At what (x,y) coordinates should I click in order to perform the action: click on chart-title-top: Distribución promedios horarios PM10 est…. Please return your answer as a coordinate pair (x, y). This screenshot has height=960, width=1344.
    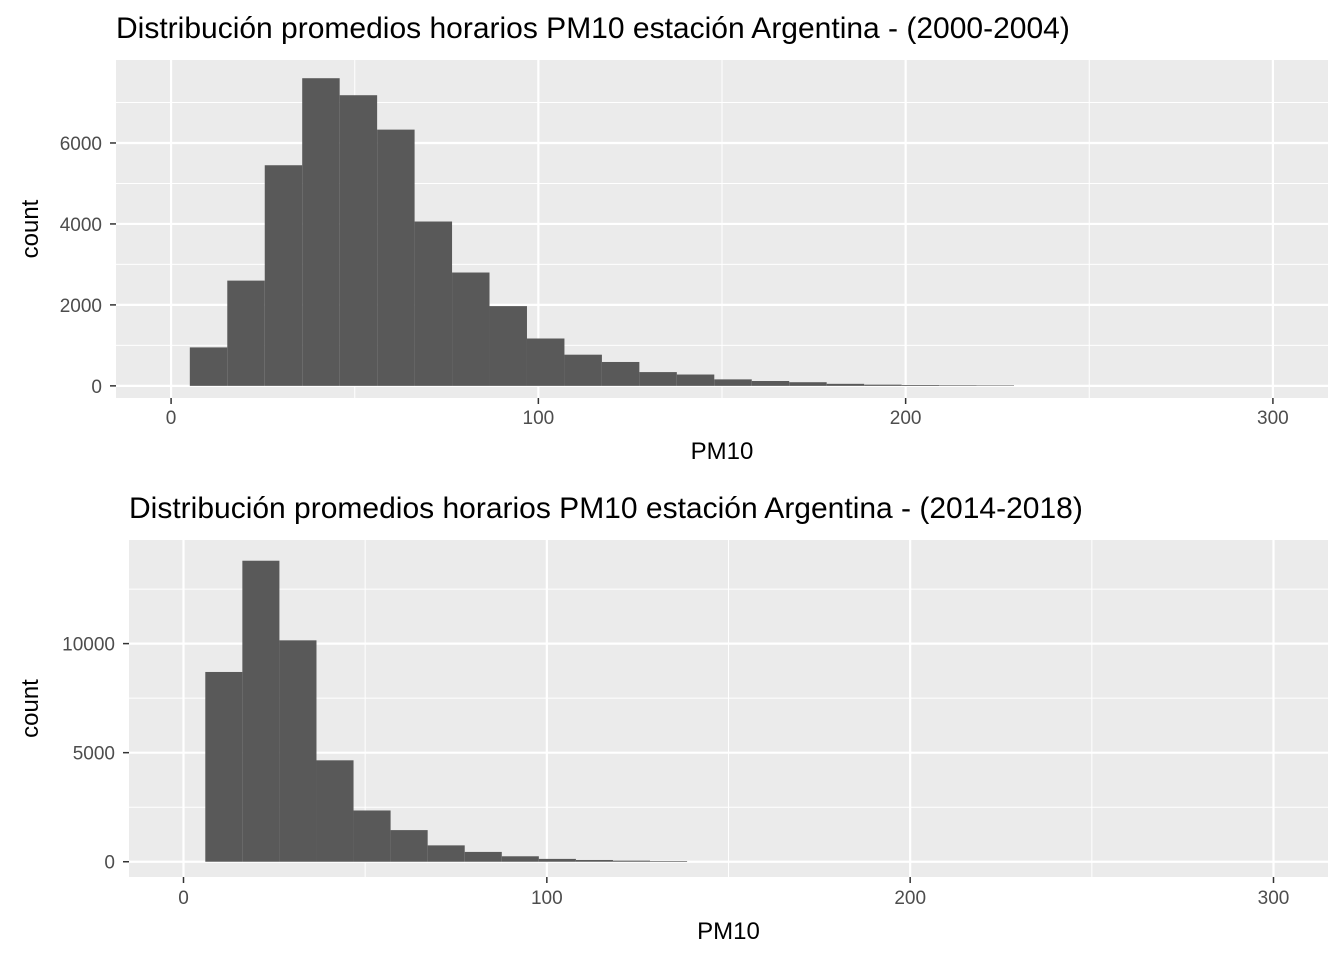
    Looking at the image, I should click on (593, 28).